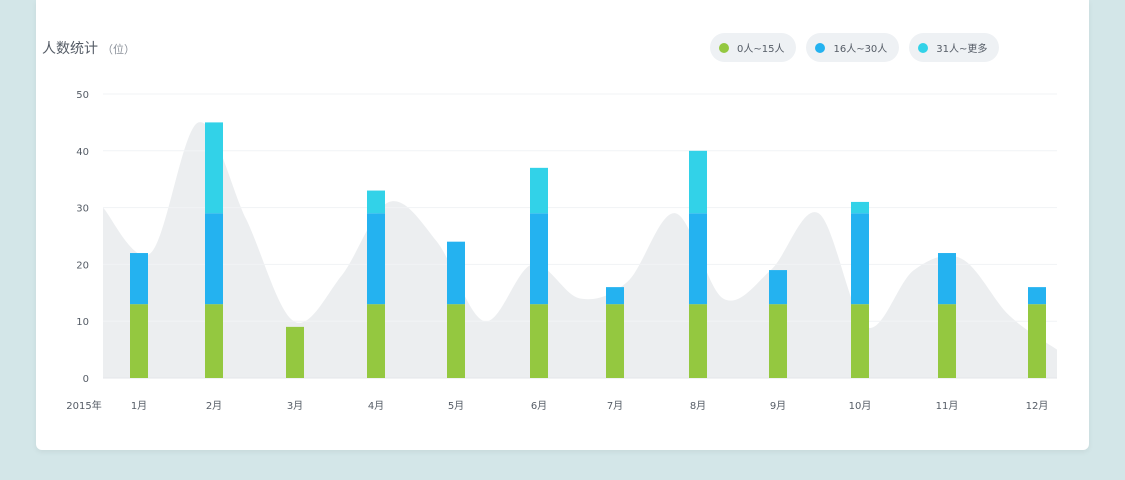  Describe the element at coordinates (86, 379) in the screenshot. I see `y-tick-label: 0` at that location.